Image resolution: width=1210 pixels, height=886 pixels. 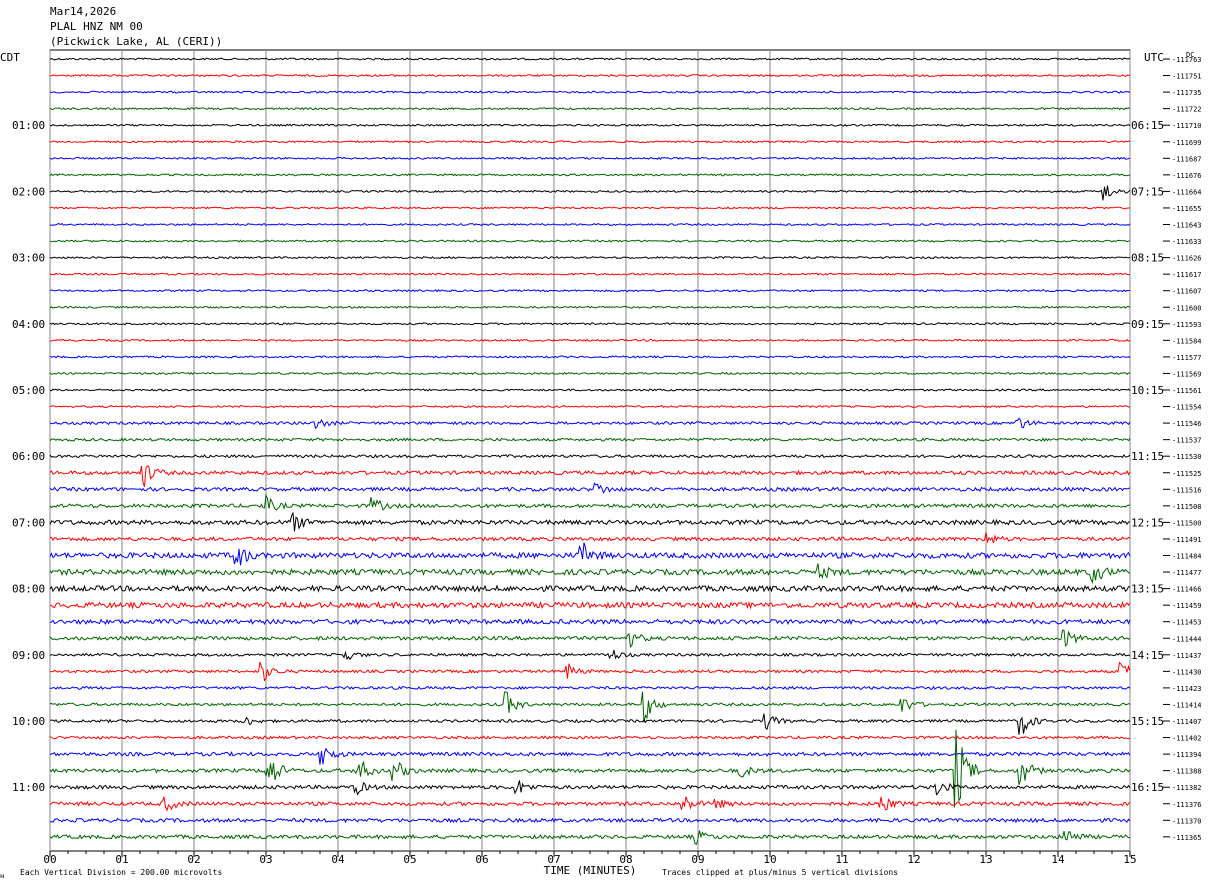 What do you see at coordinates (136, 41) in the screenshot?
I see `station-location: (Pickwick Lake, AL (CERI))` at bounding box center [136, 41].